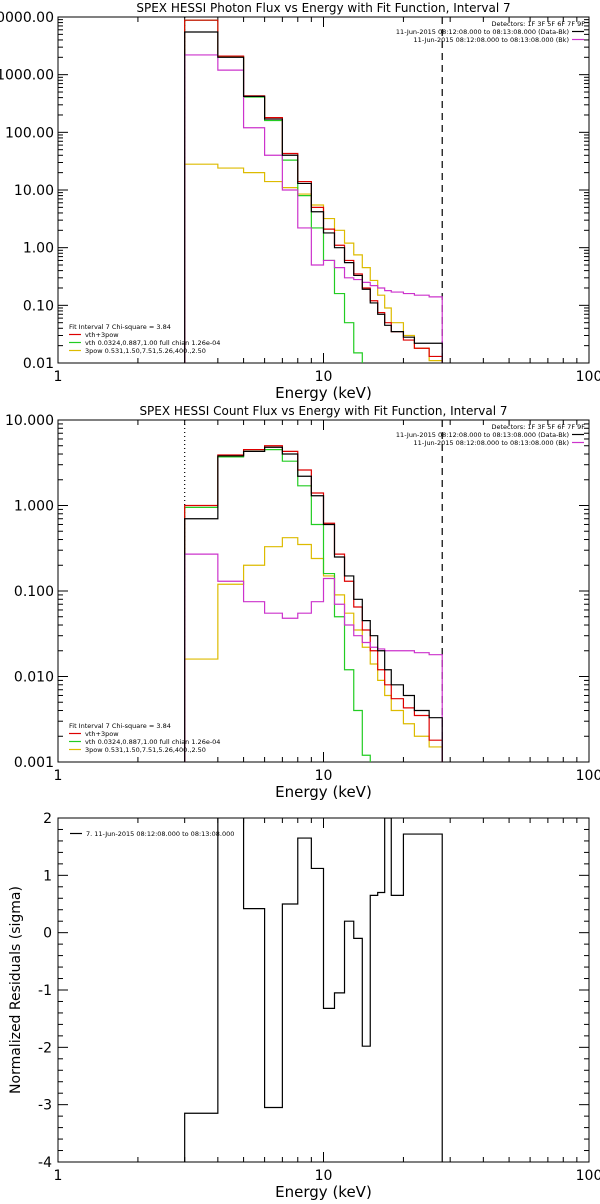 The height and width of the screenshot is (1204, 600). I want to click on residual-ytick-label: -2, so click(45, 1048).